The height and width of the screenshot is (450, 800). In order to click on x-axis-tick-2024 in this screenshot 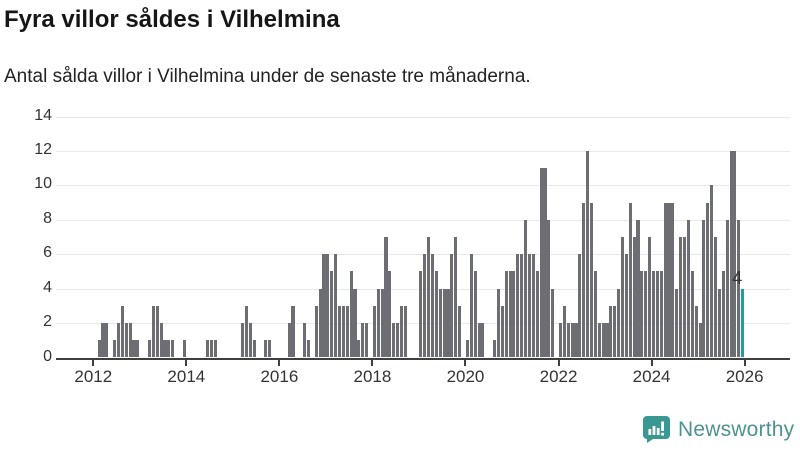, I will do `click(651, 362)`.